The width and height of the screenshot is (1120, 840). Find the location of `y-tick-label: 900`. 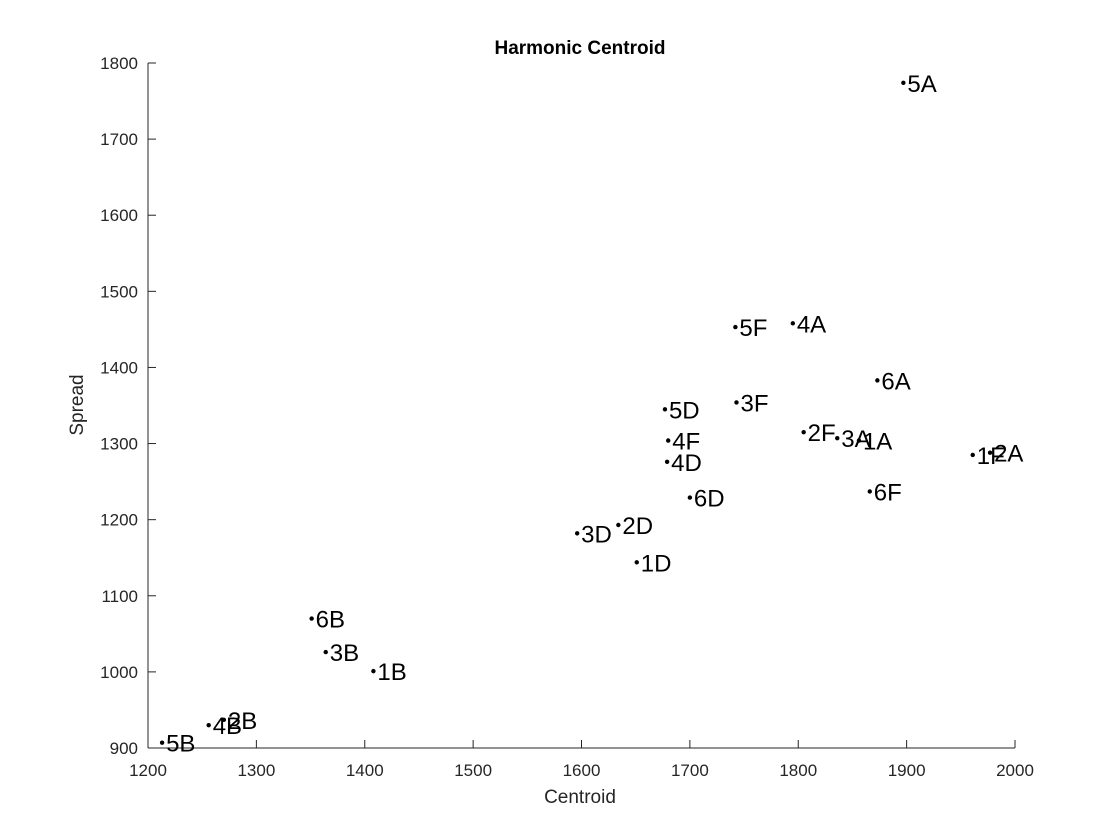

y-tick-label: 900 is located at coordinates (124, 748).